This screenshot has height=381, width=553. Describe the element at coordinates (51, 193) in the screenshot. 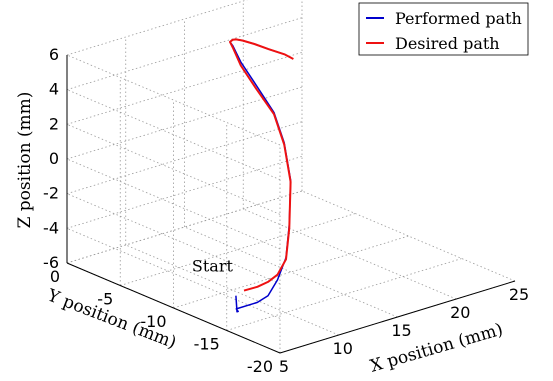

I see `z-tick-label: -2` at that location.